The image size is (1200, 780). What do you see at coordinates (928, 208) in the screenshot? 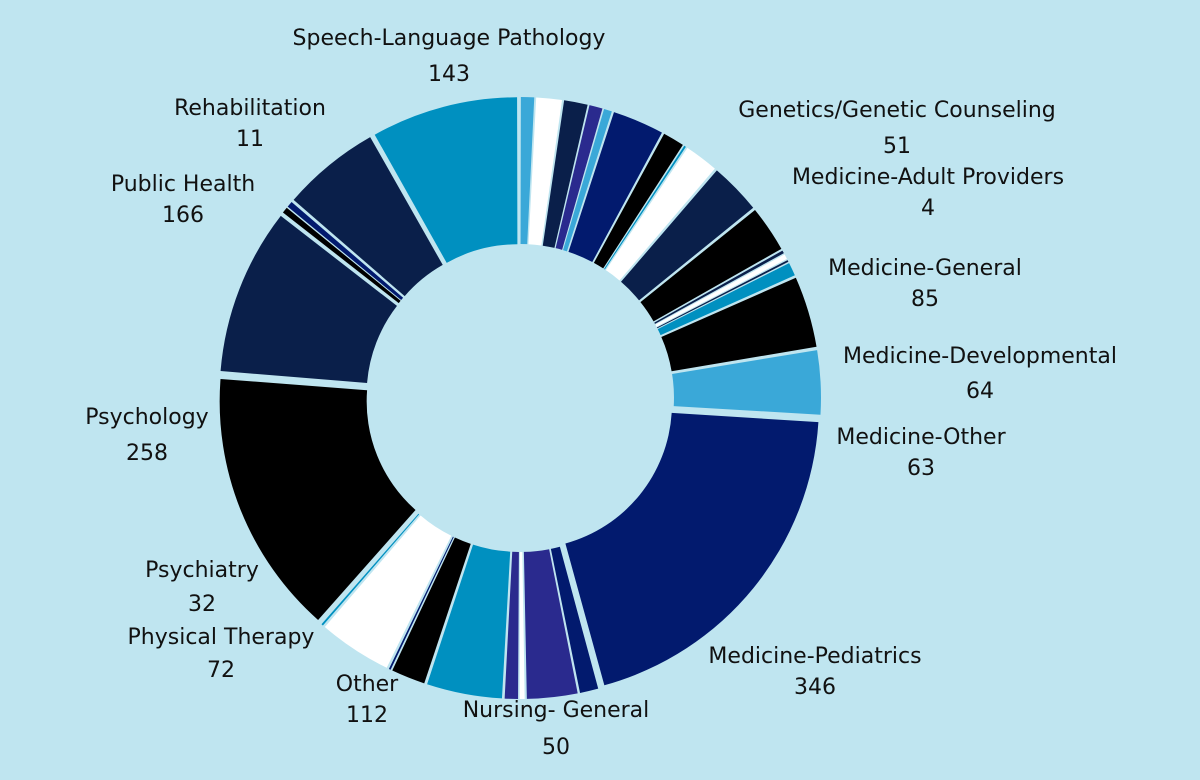
I see `value-medicine-adult-providers: 4` at bounding box center [928, 208].